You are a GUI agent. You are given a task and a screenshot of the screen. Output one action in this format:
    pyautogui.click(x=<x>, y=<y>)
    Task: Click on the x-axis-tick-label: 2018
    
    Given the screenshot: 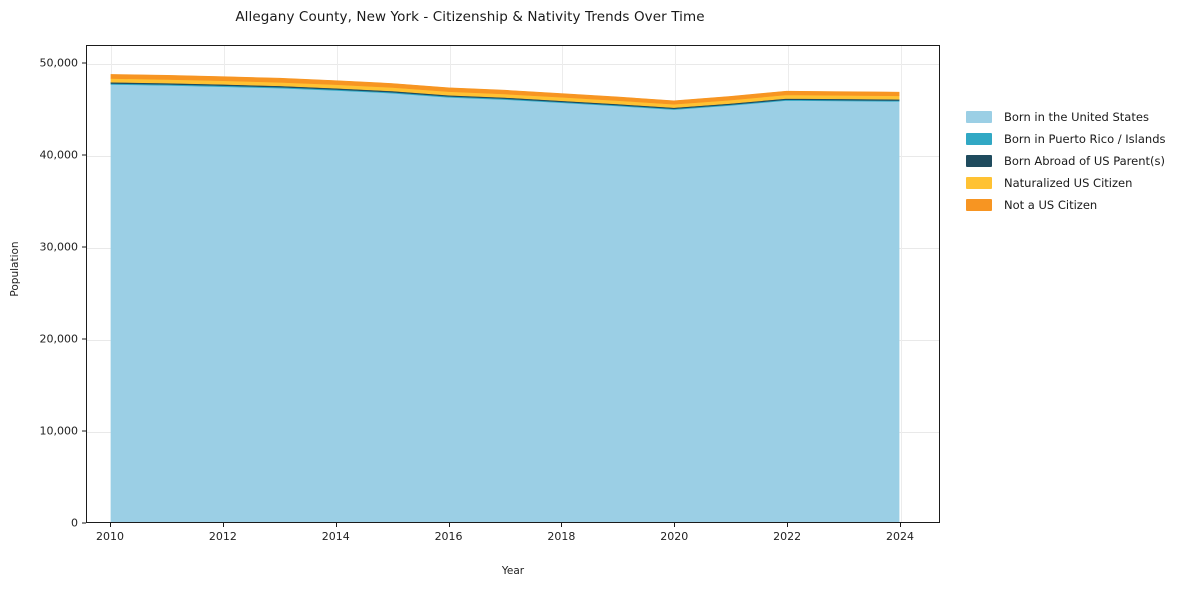 What is the action you would take?
    pyautogui.click(x=561, y=536)
    